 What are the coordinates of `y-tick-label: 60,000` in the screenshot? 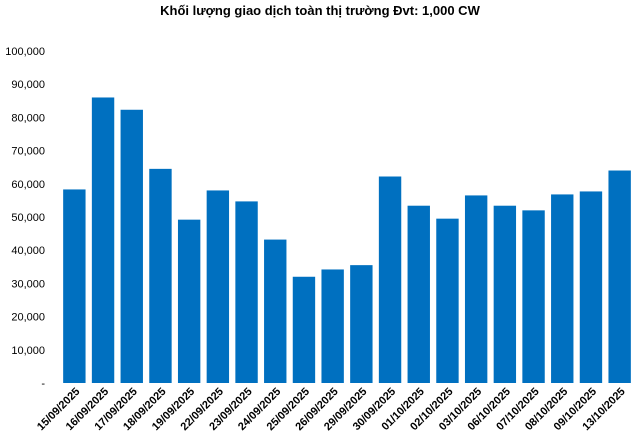 It's located at (28, 185).